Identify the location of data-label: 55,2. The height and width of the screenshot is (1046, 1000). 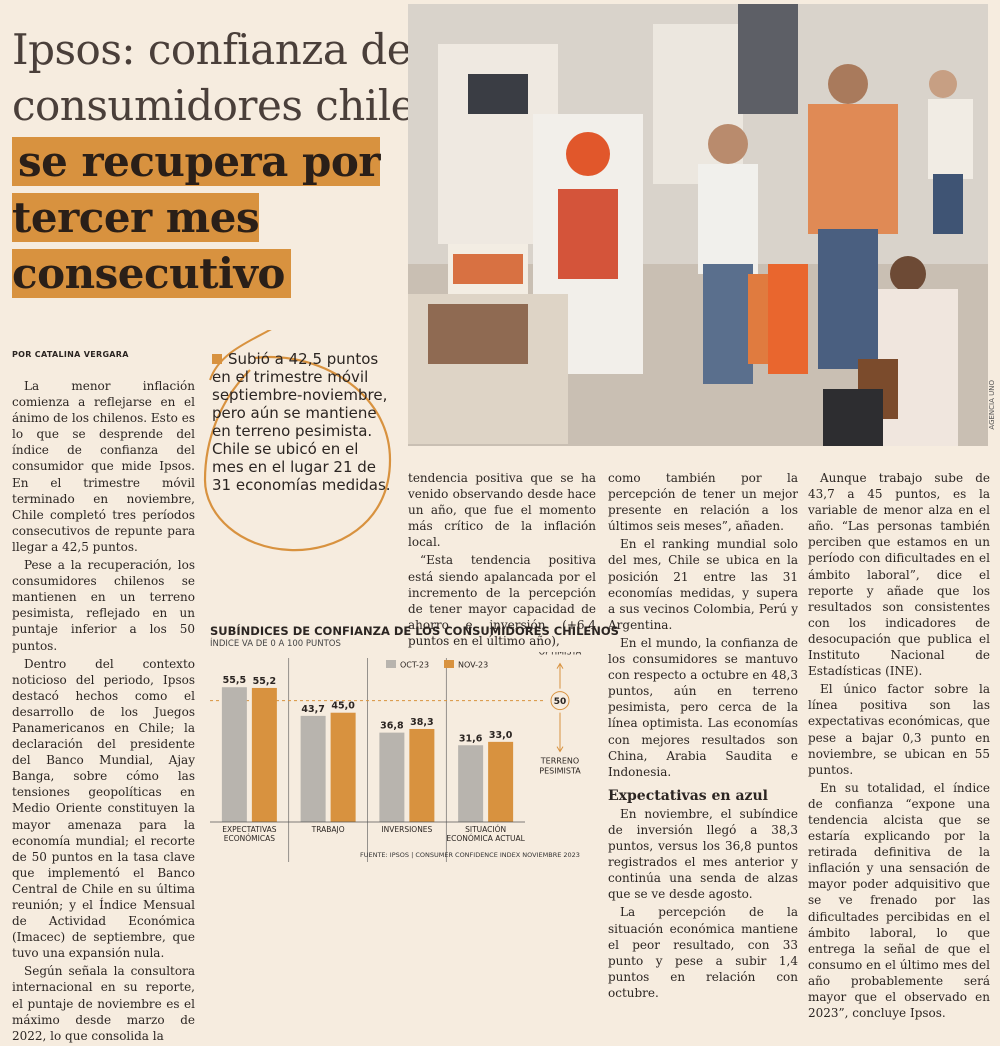
(264, 681).